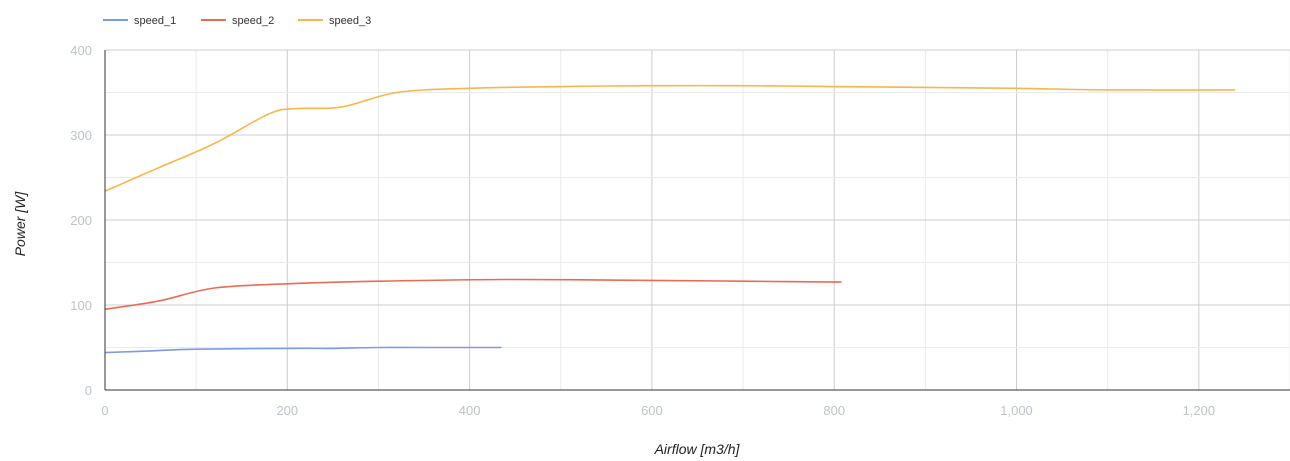 The image size is (1290, 461). I want to click on y-tick-label: 400, so click(81, 50).